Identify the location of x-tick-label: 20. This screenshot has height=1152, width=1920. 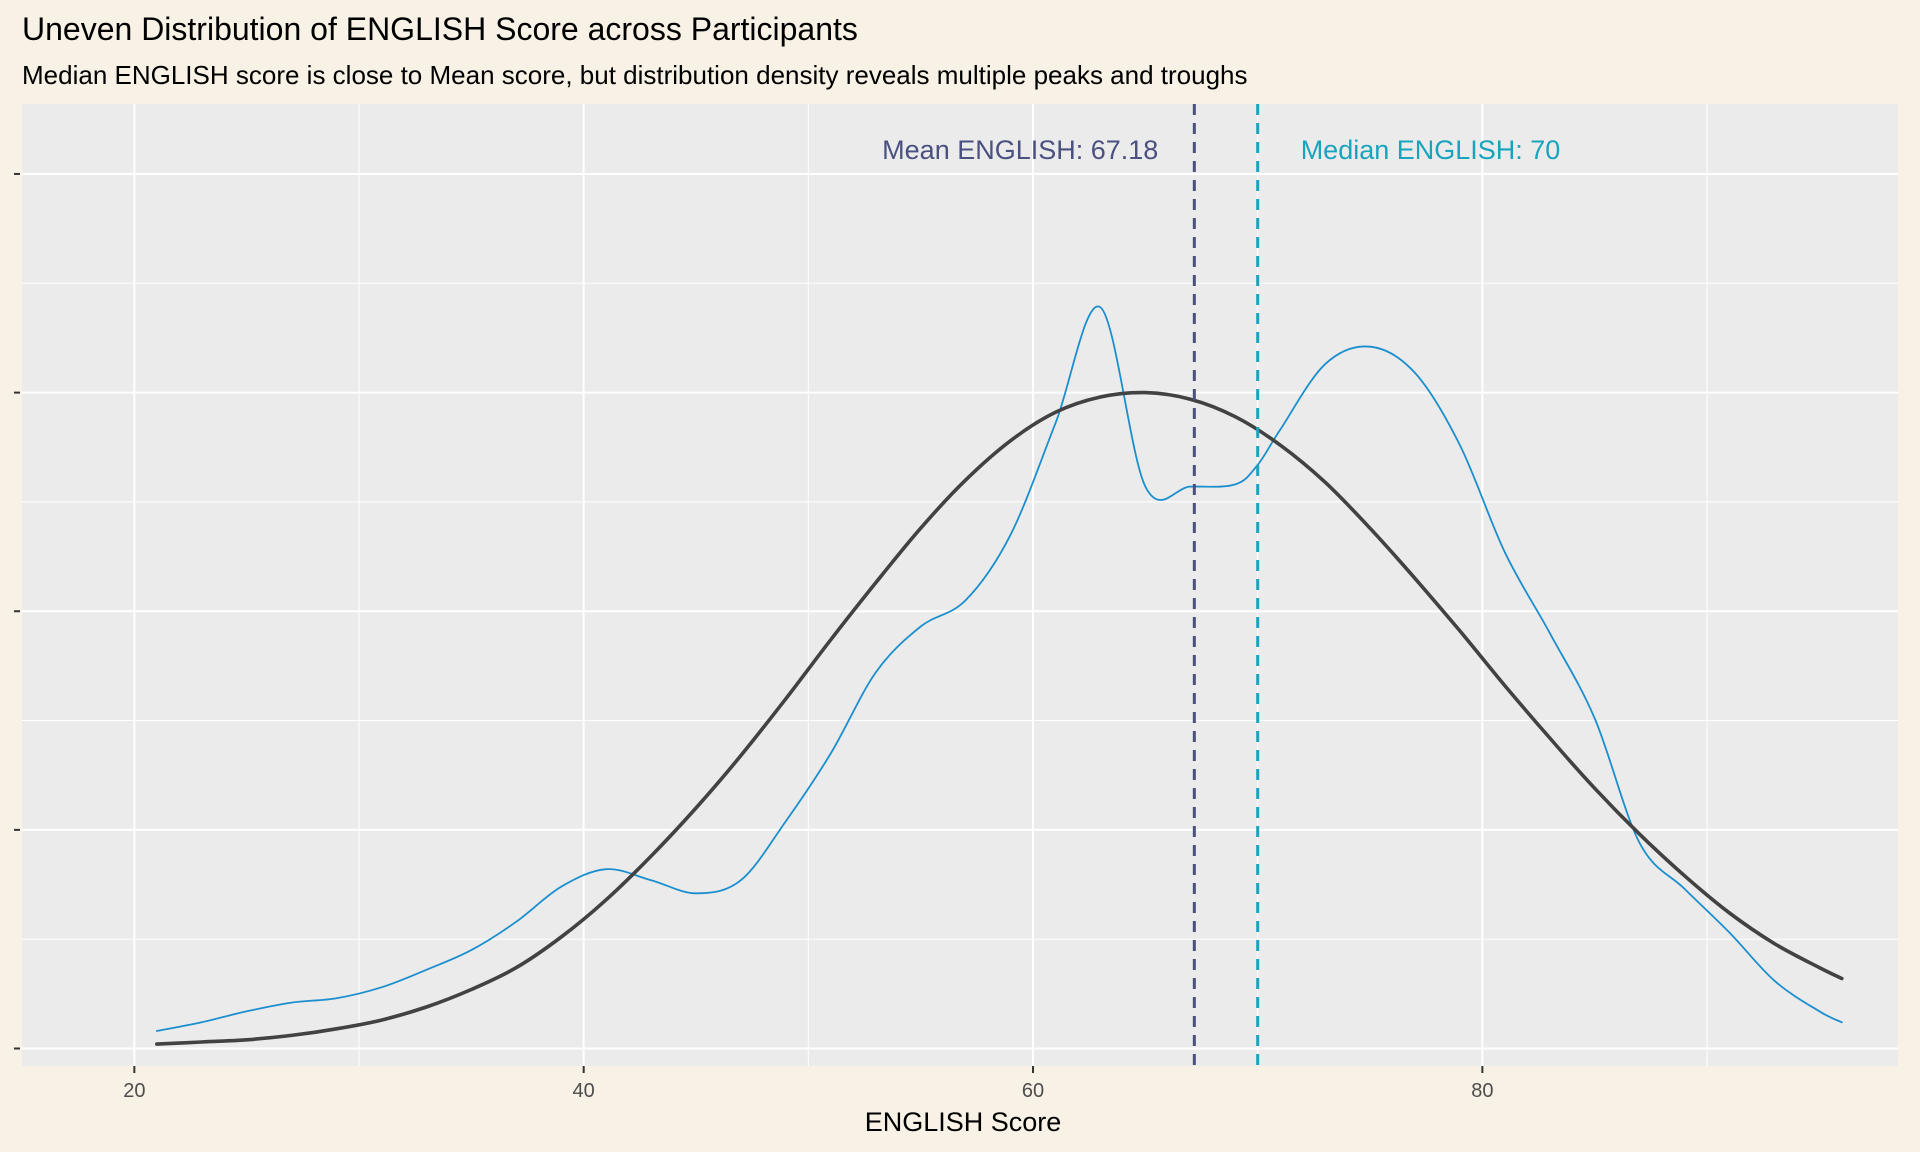
(134, 1091).